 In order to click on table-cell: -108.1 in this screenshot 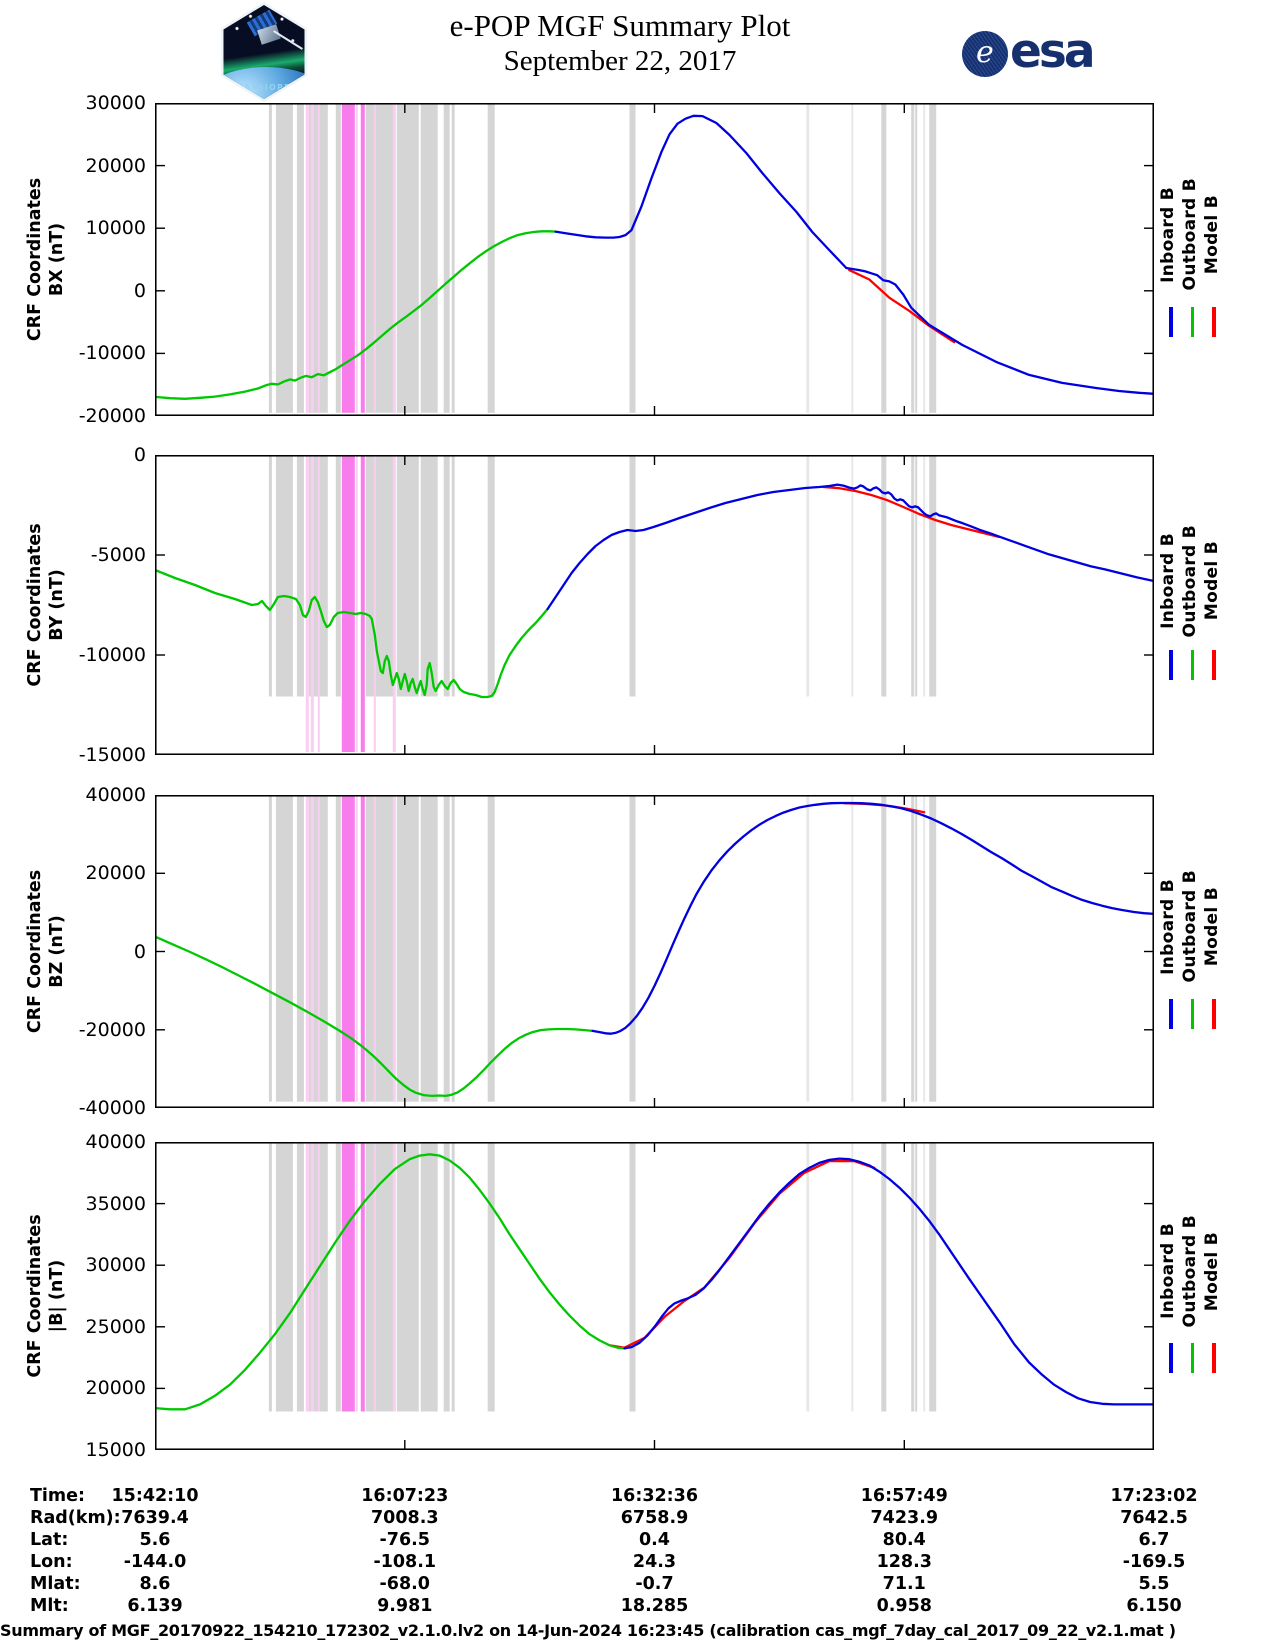, I will do `click(405, 1562)`.